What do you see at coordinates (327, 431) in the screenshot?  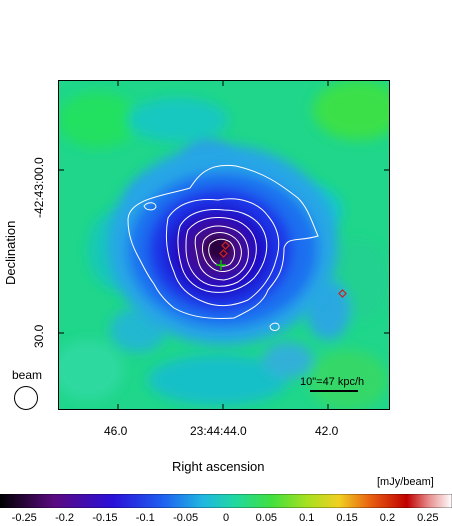 I see `x-tick-label-3: 42.0` at bounding box center [327, 431].